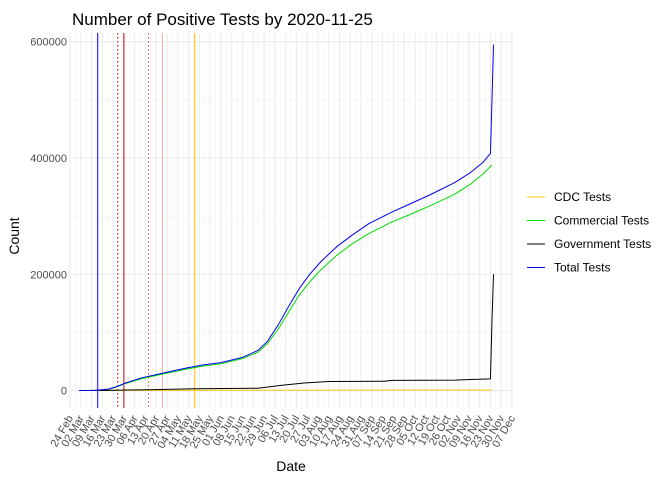 Image resolution: width=672 pixels, height=480 pixels. I want to click on legend-label: CDC Tests, so click(582, 197).